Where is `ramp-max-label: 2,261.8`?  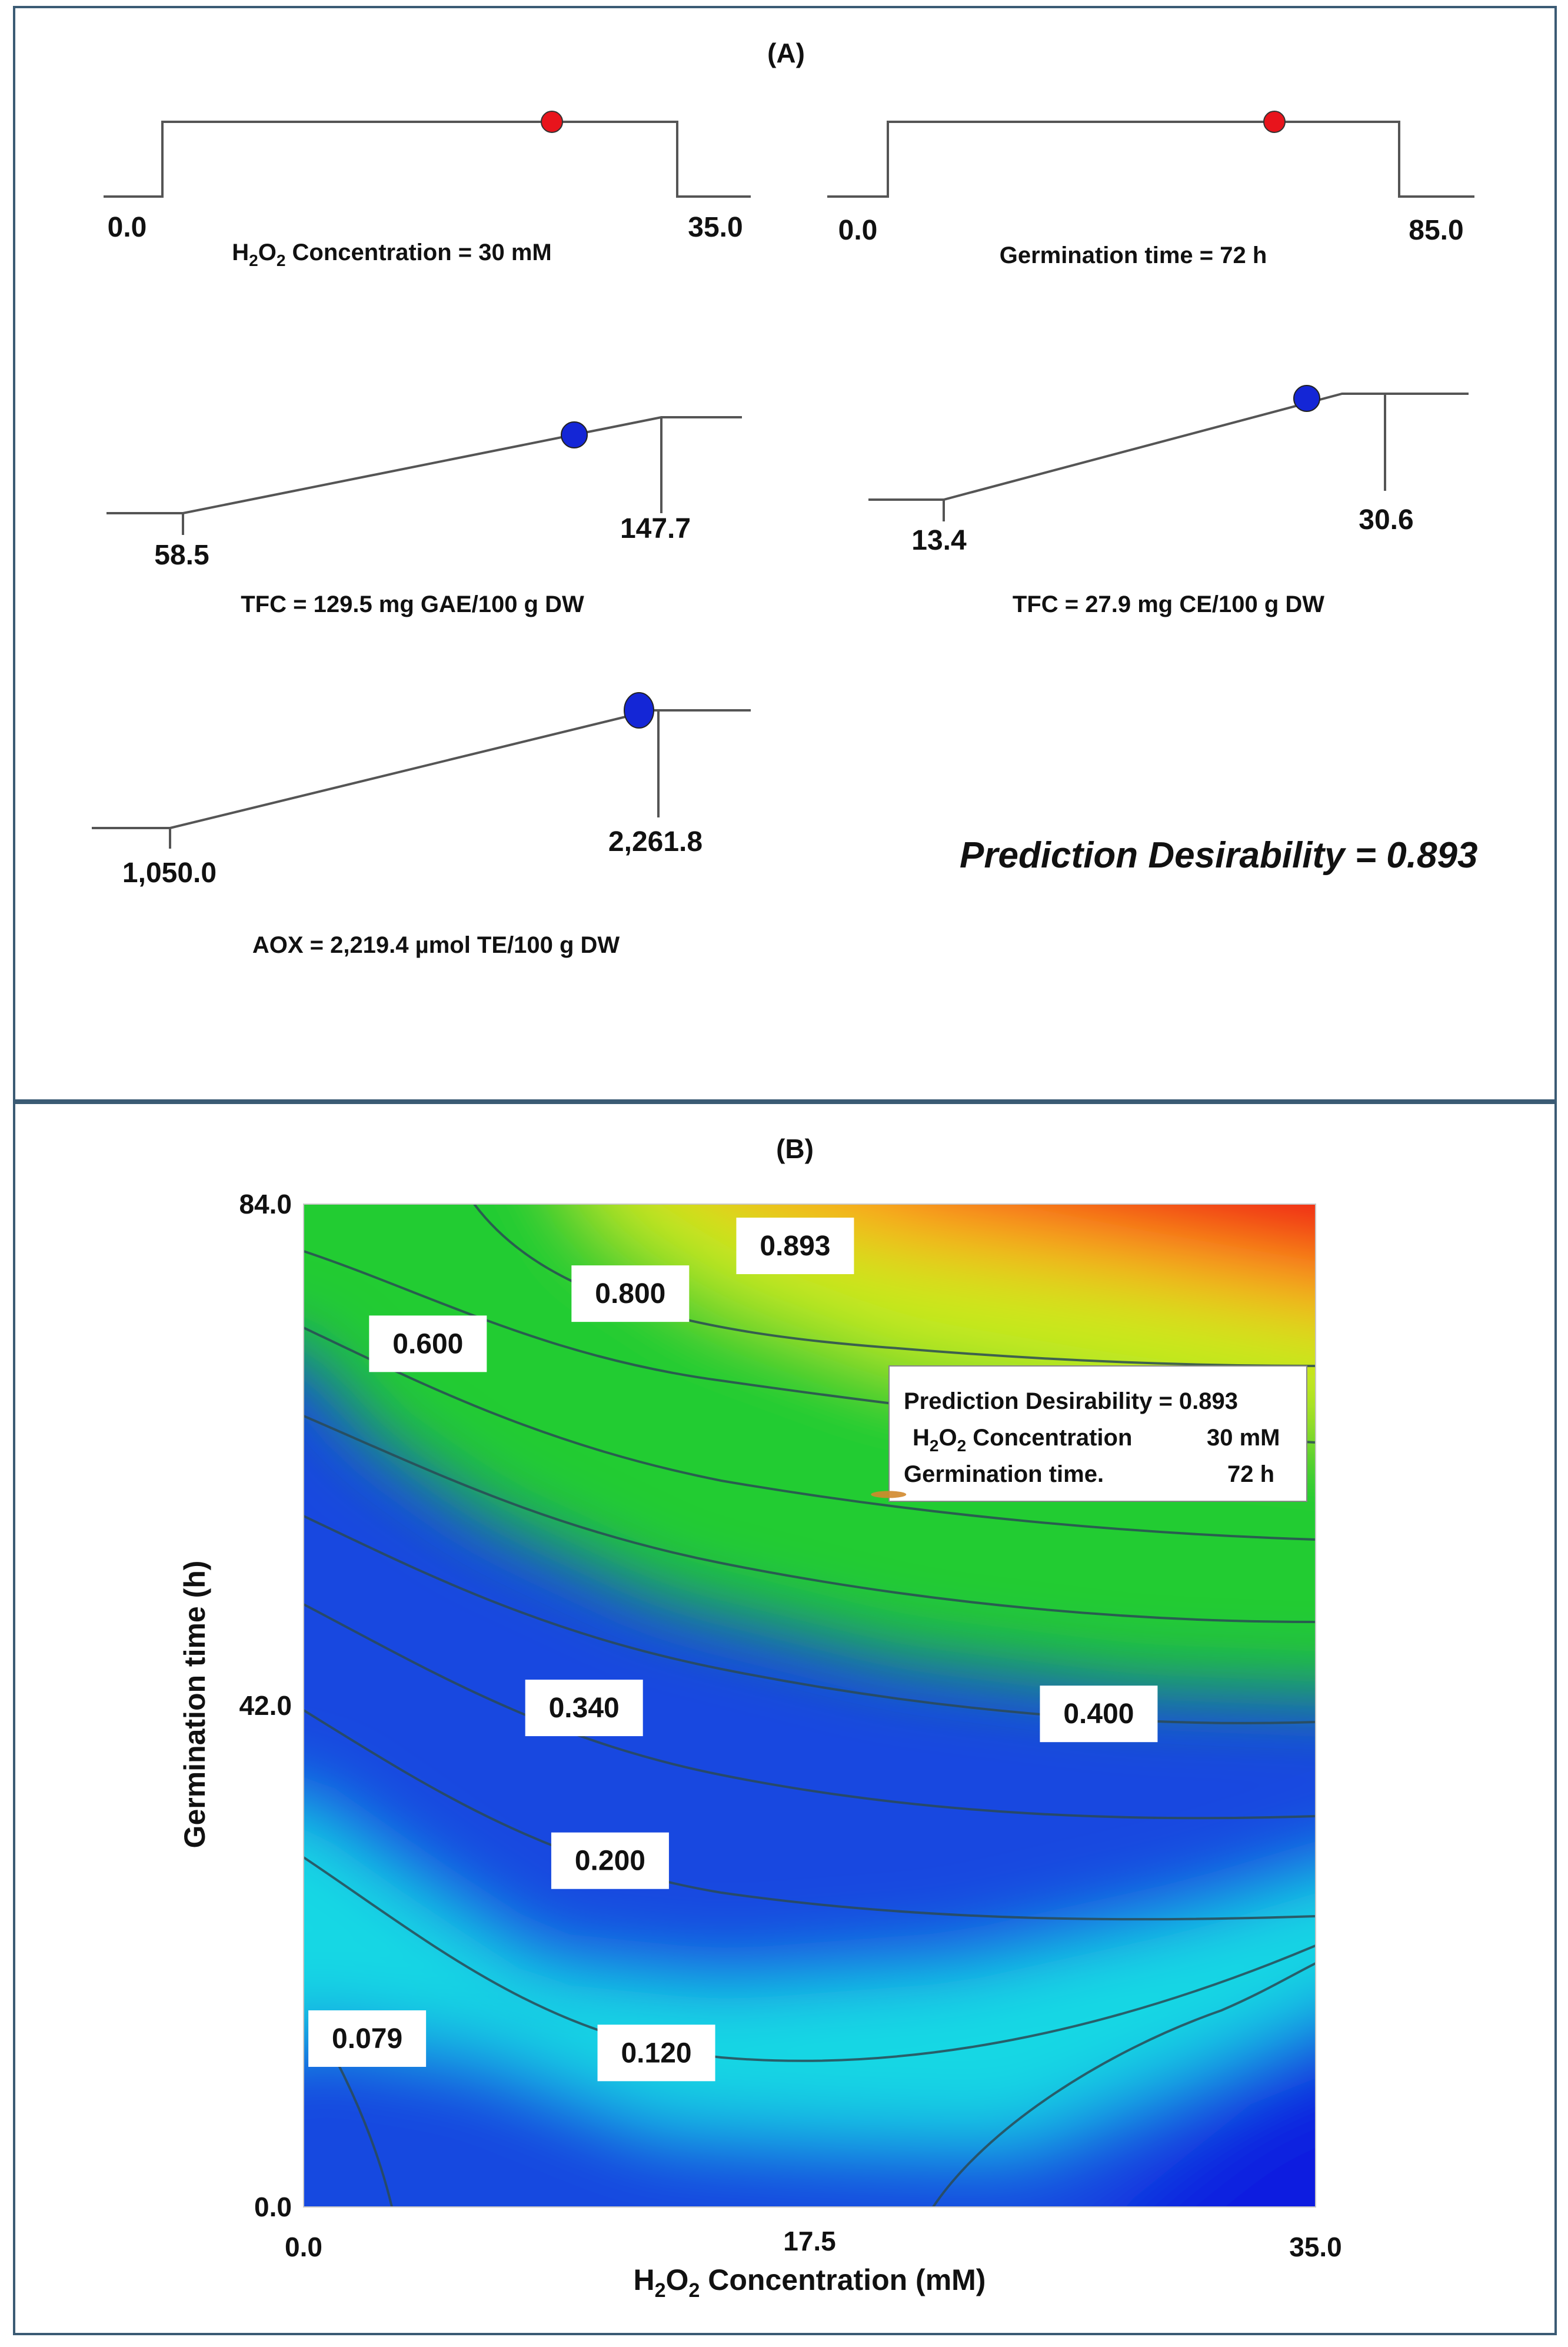 ramp-max-label: 2,261.8 is located at coordinates (655, 841).